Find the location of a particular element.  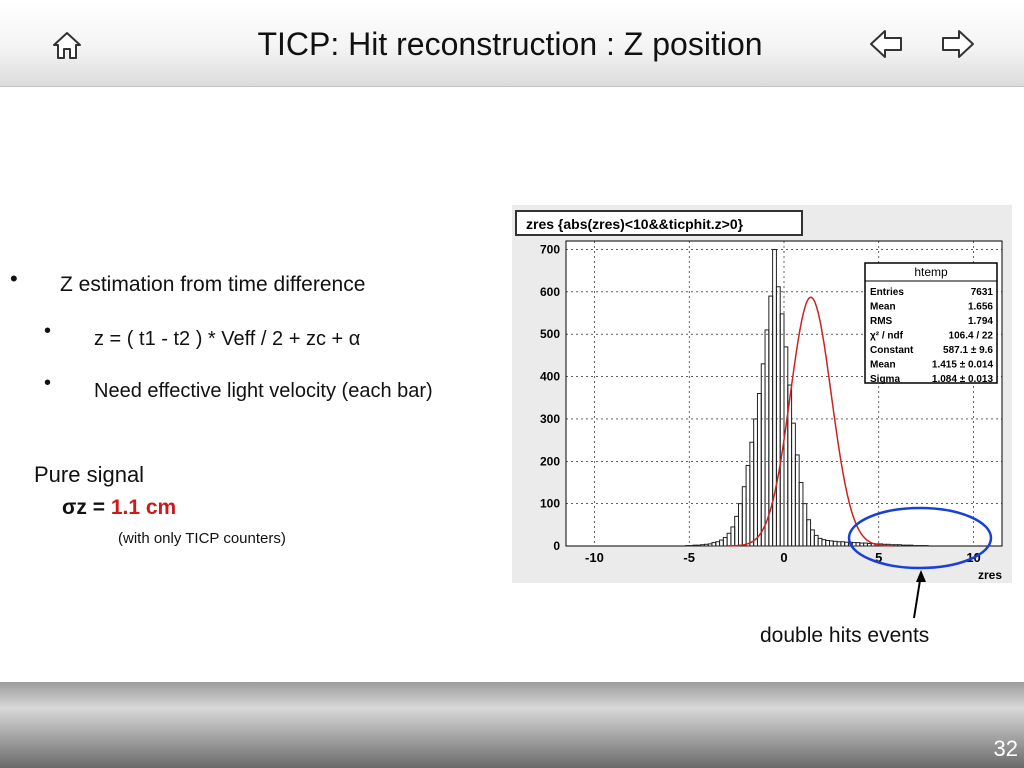

x-axis-label: zres is located at coordinates (990, 575).